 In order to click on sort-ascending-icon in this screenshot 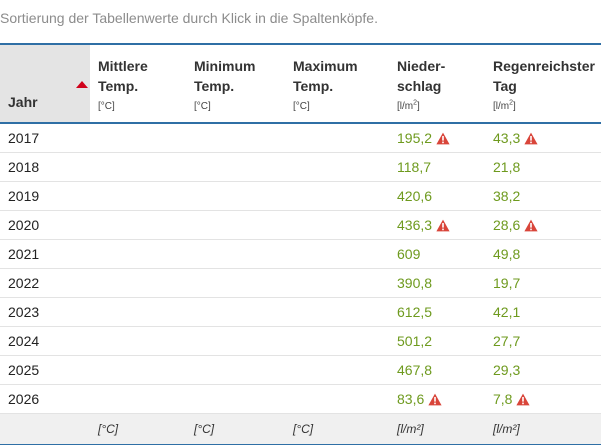, I will do `click(82, 84)`.